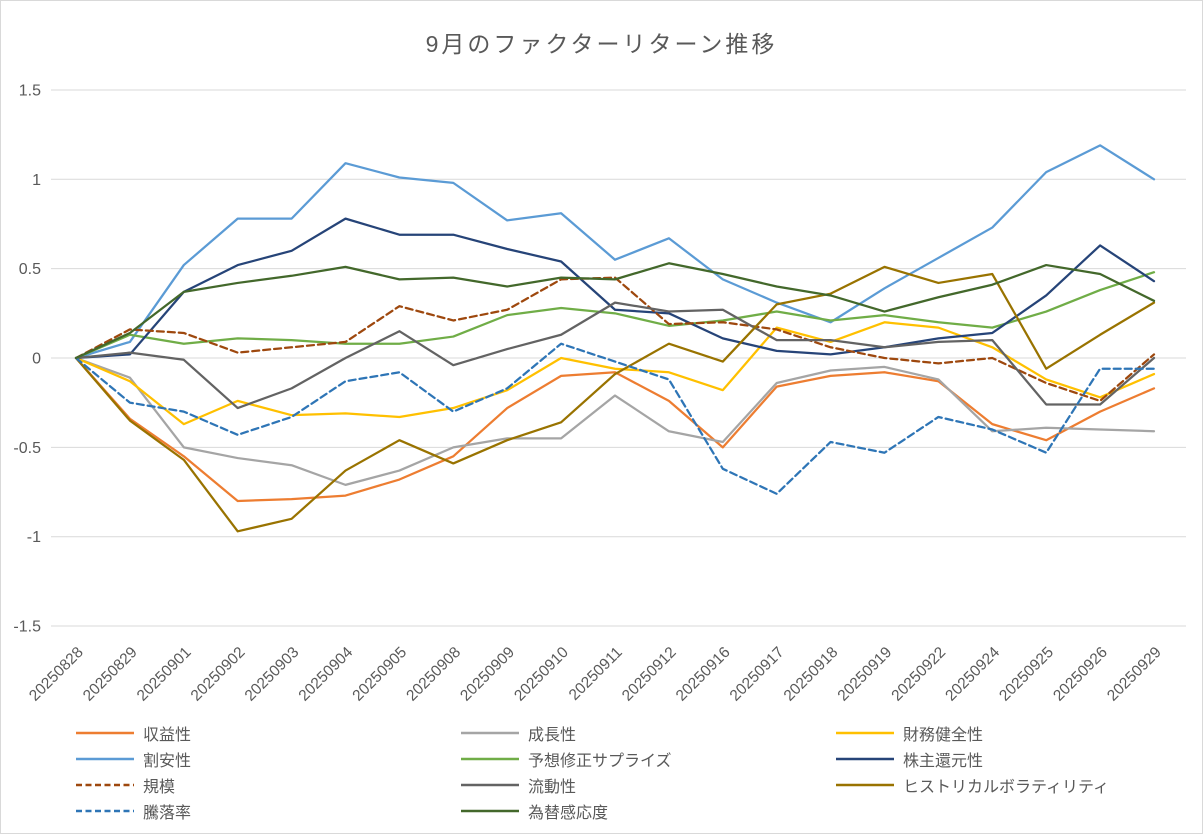 This screenshot has height=834, width=1203. I want to click on legend-swatch-liquidity, so click(490, 785).